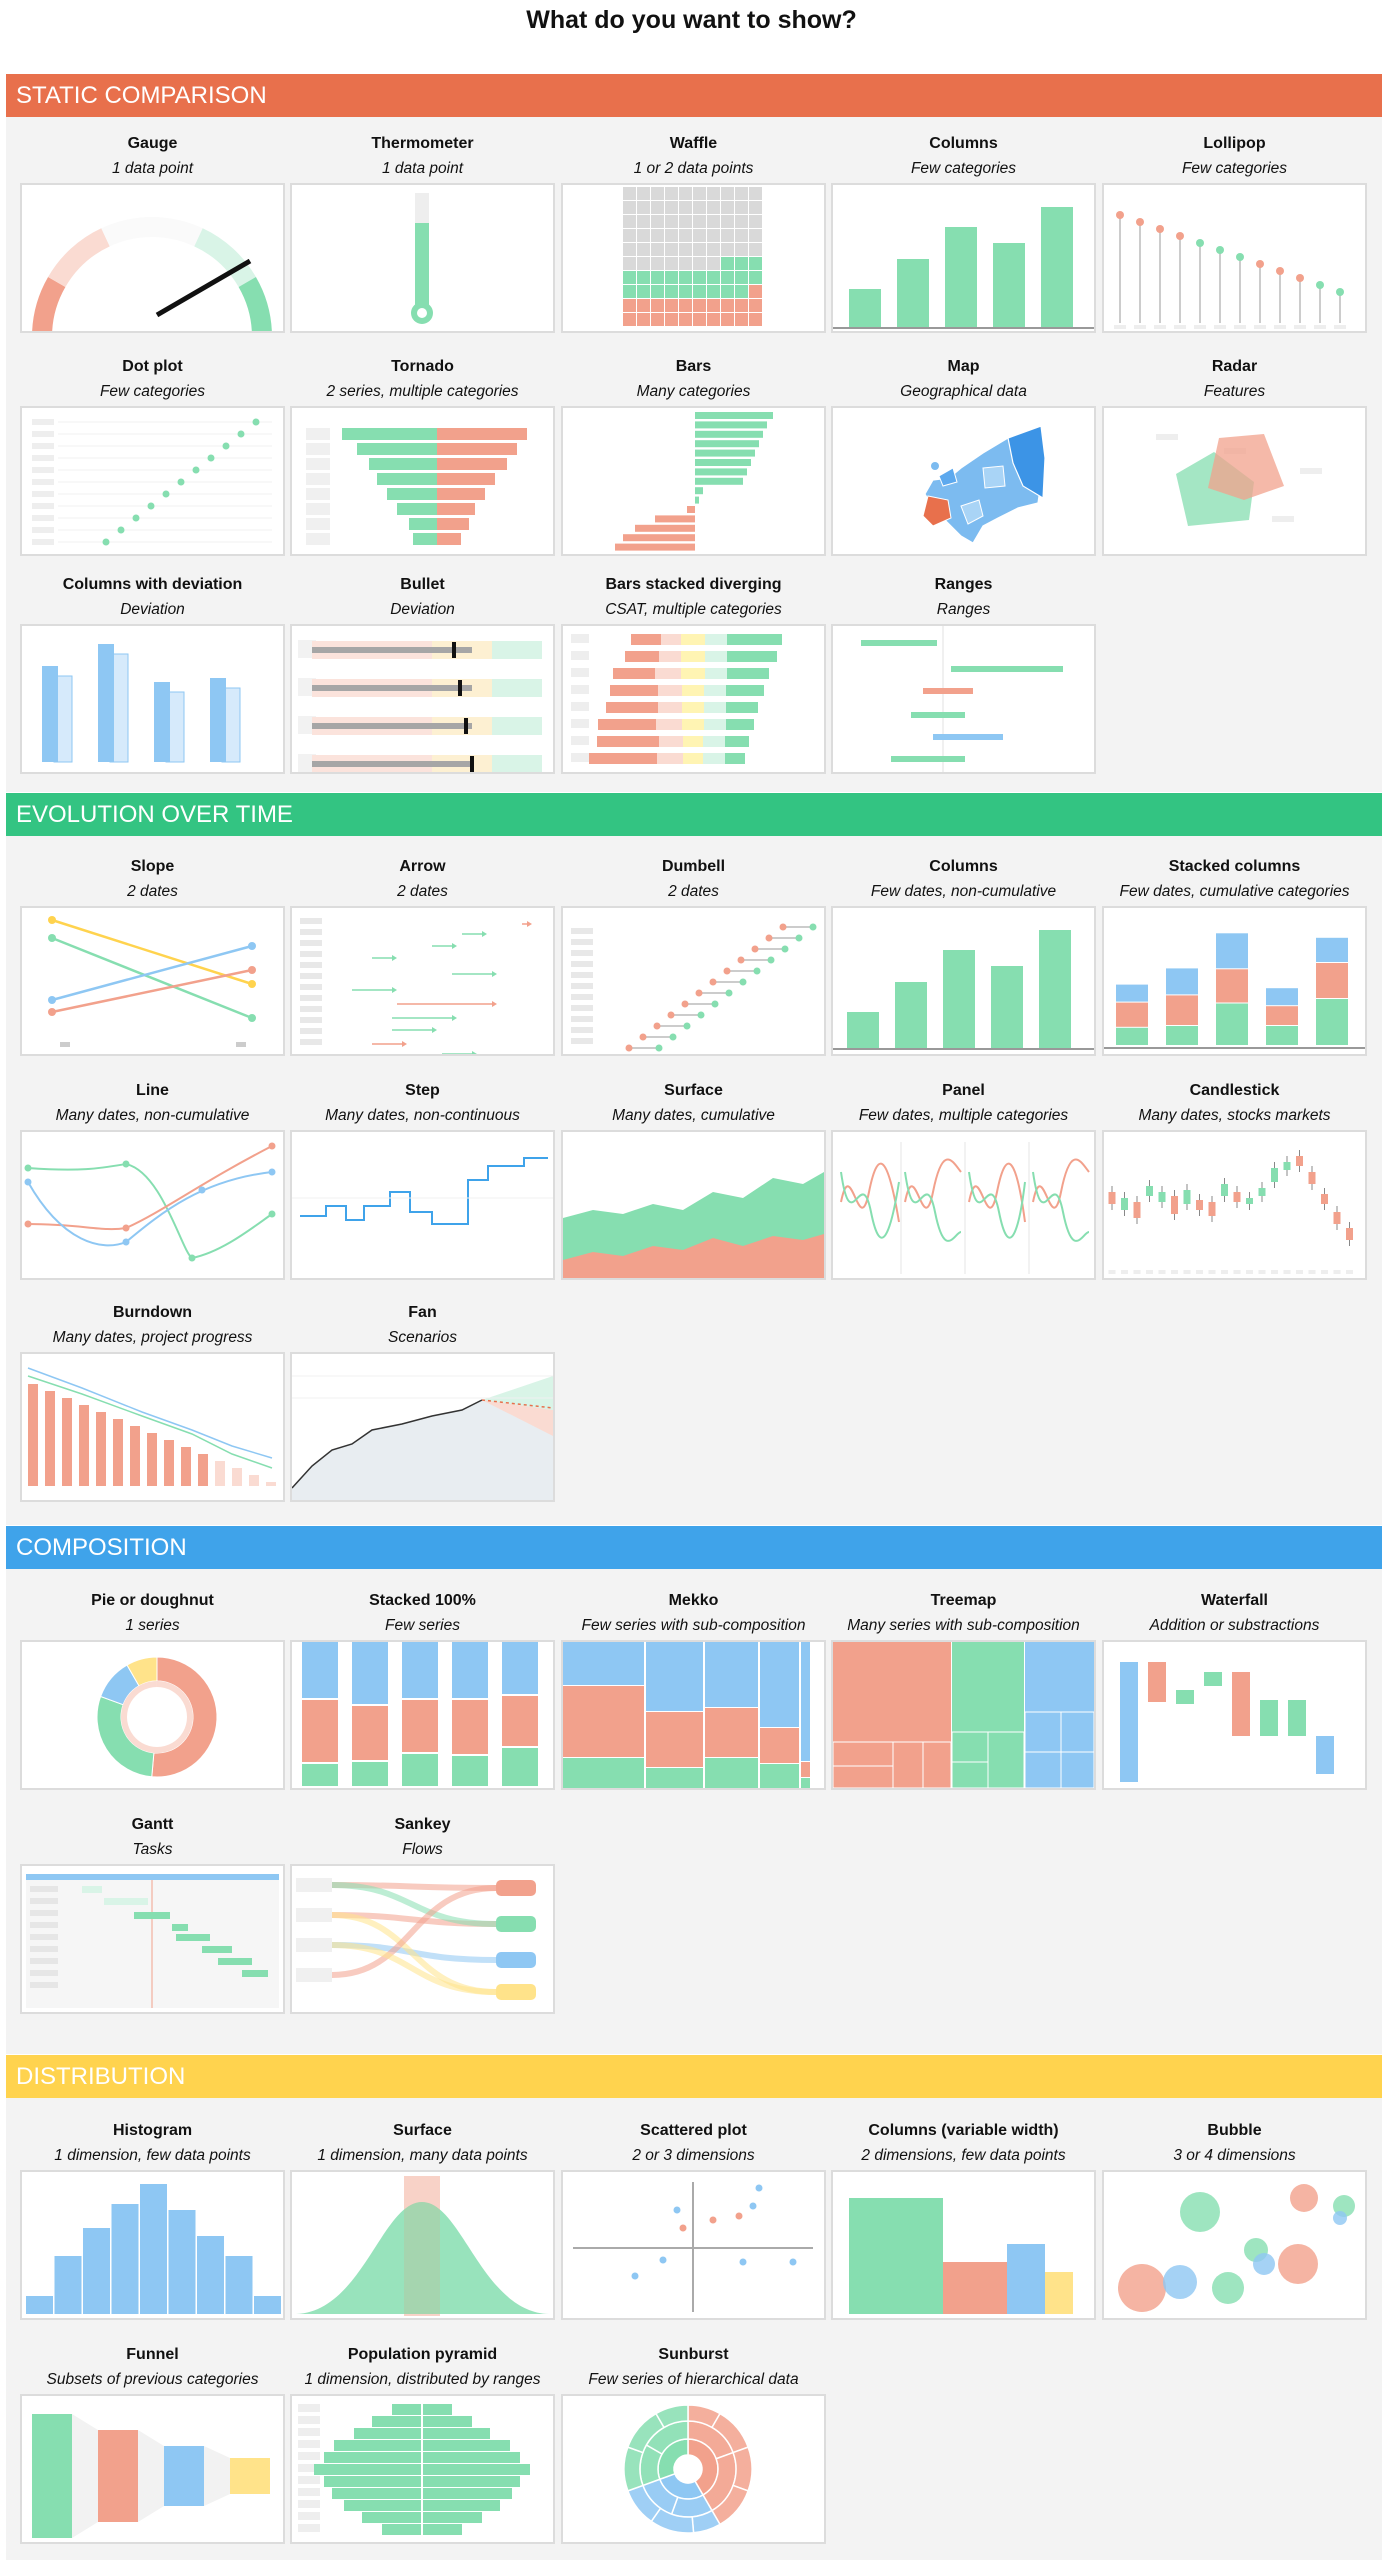 The image size is (1383, 2560). I want to click on card-subtitle: 1 data point, so click(422, 168).